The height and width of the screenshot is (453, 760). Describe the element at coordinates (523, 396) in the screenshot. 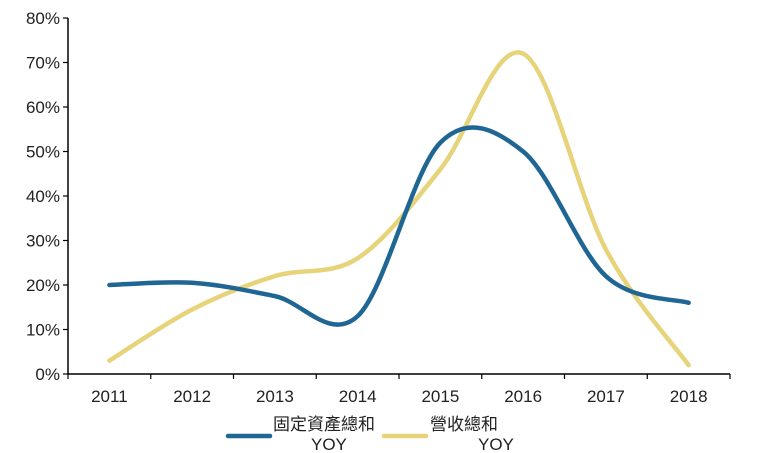

I see `x-tick-label: 2016` at that location.